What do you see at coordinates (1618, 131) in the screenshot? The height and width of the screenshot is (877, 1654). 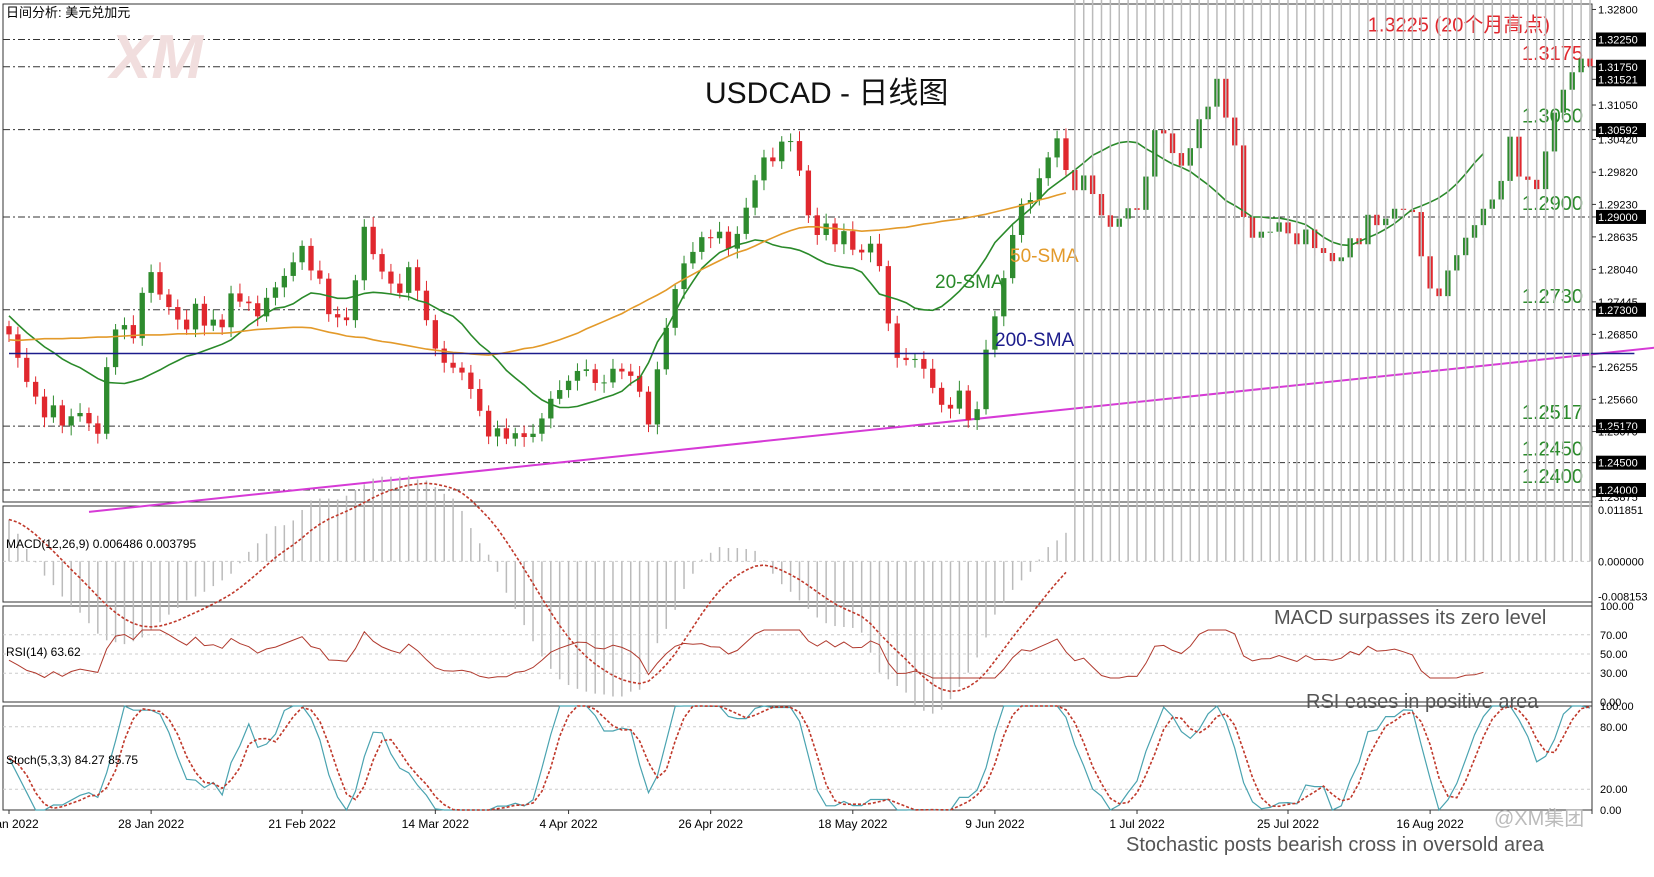 I see `price-axis-label: 1.30592` at bounding box center [1618, 131].